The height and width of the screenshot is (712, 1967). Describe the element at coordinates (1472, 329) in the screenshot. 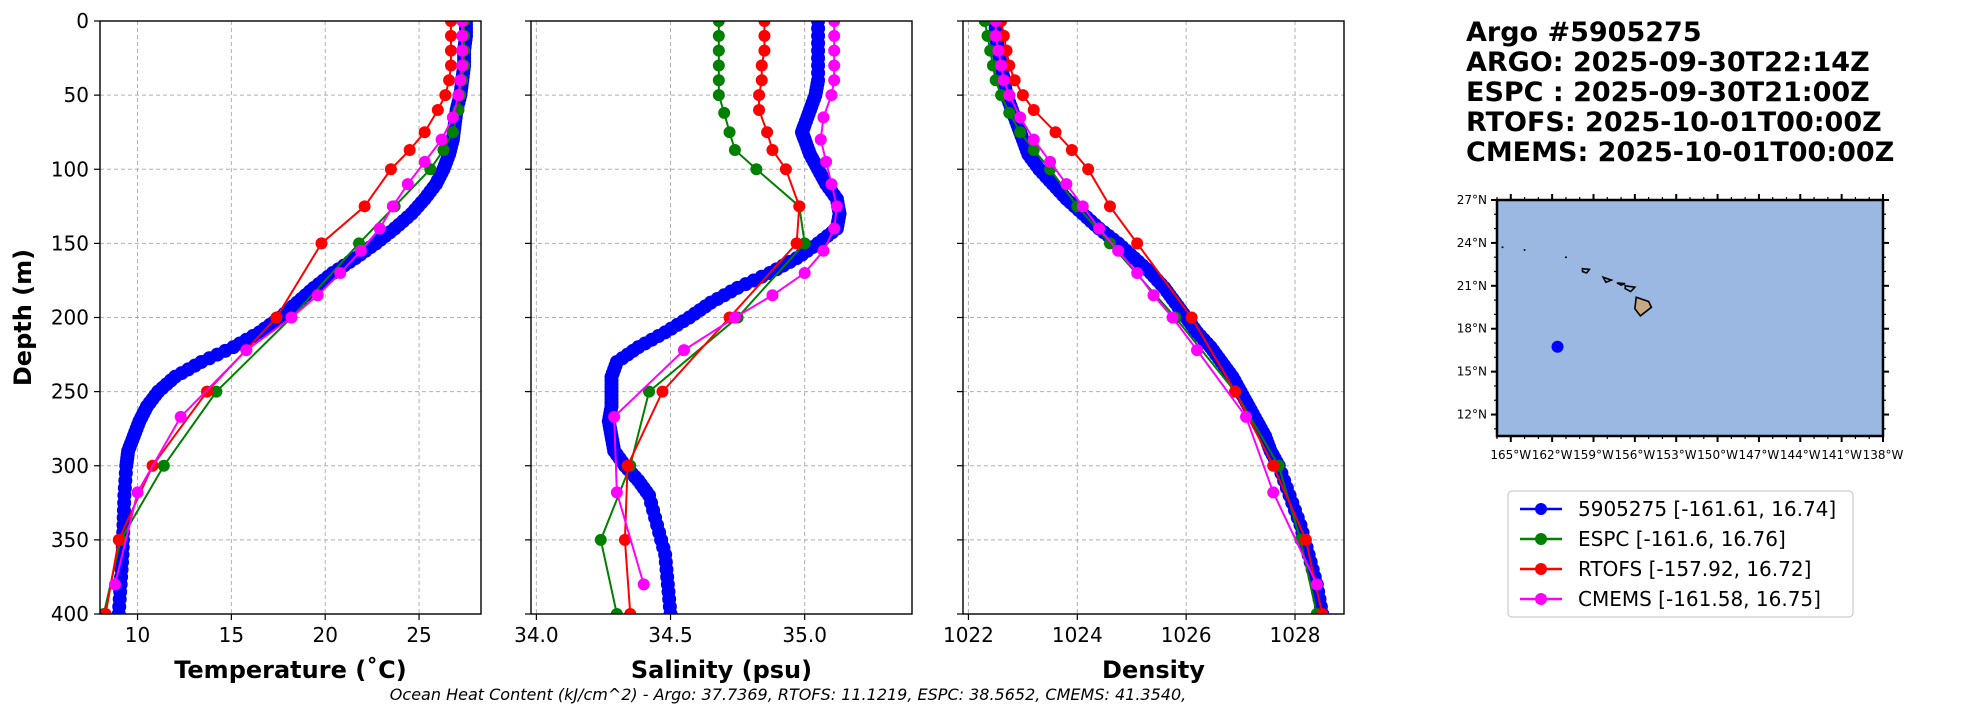

I see `map-lat-label: 18°N` at that location.